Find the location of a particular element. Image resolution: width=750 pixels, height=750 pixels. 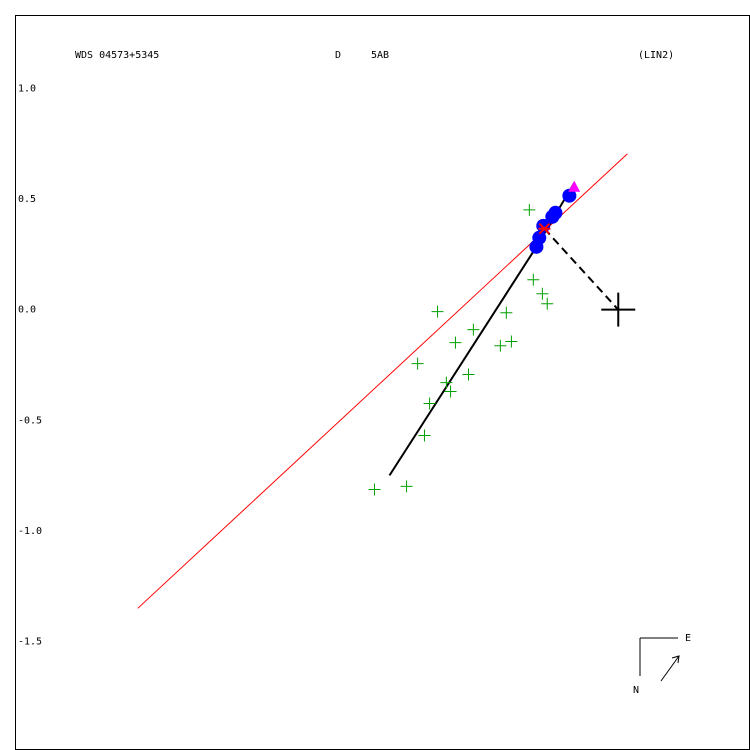

compass-arrow is located at coordinates (670, 668).